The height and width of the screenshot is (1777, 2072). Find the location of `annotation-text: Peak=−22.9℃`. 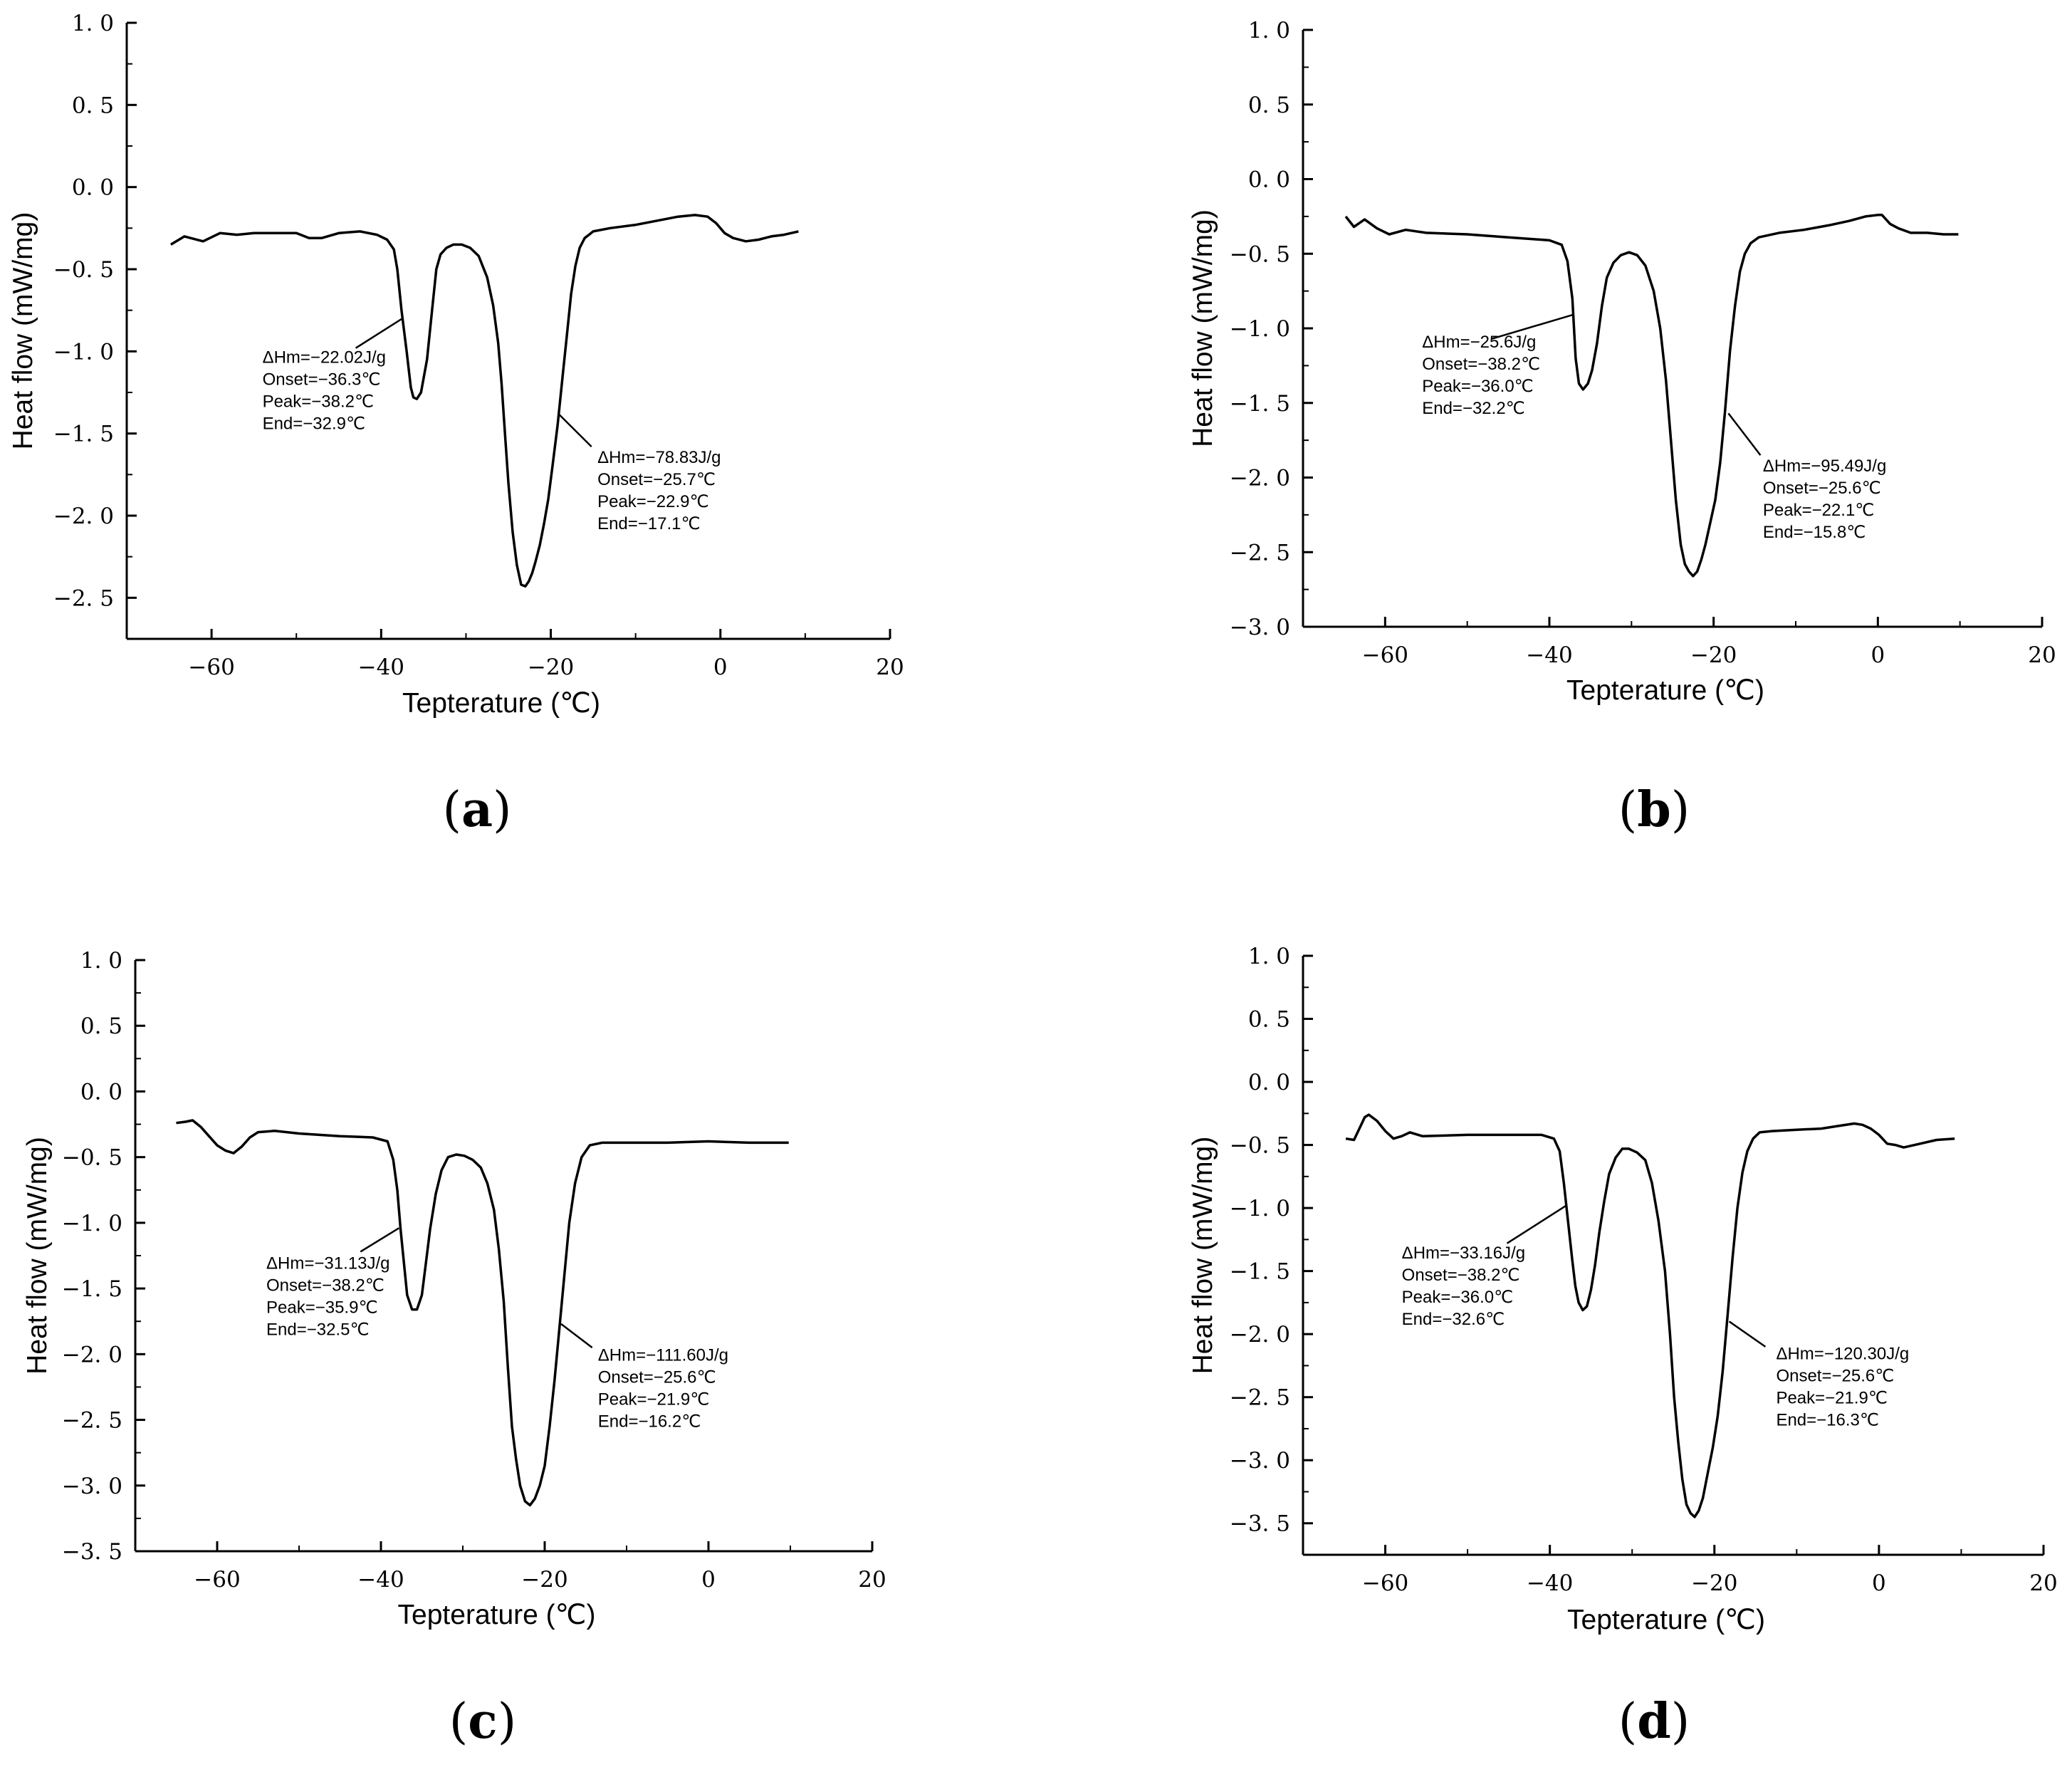

annotation-text: Peak=−22.9℃ is located at coordinates (652, 501).